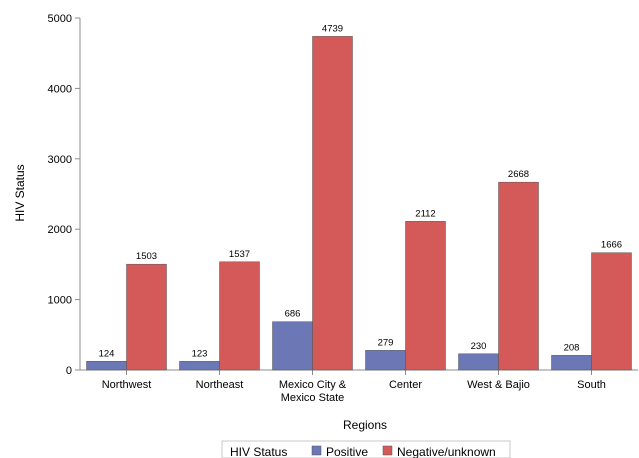 This screenshot has width=639, height=458. What do you see at coordinates (425, 296) in the screenshot?
I see `bar-negative-unknown-center` at bounding box center [425, 296].